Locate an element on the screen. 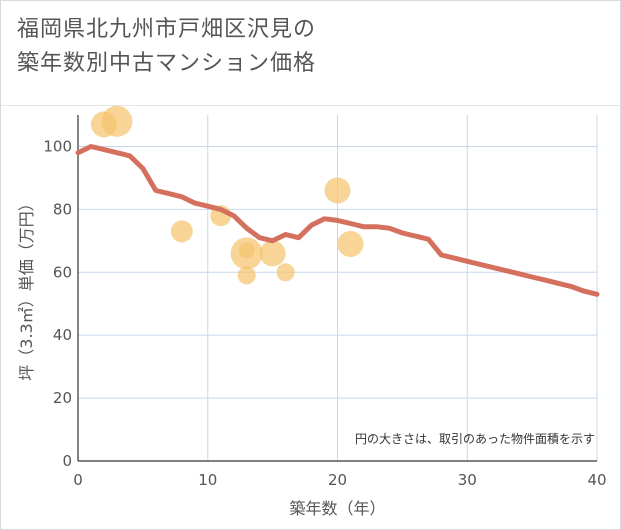 Image resolution: width=621 pixels, height=530 pixels. x-tick-label: 40 is located at coordinates (596, 480).